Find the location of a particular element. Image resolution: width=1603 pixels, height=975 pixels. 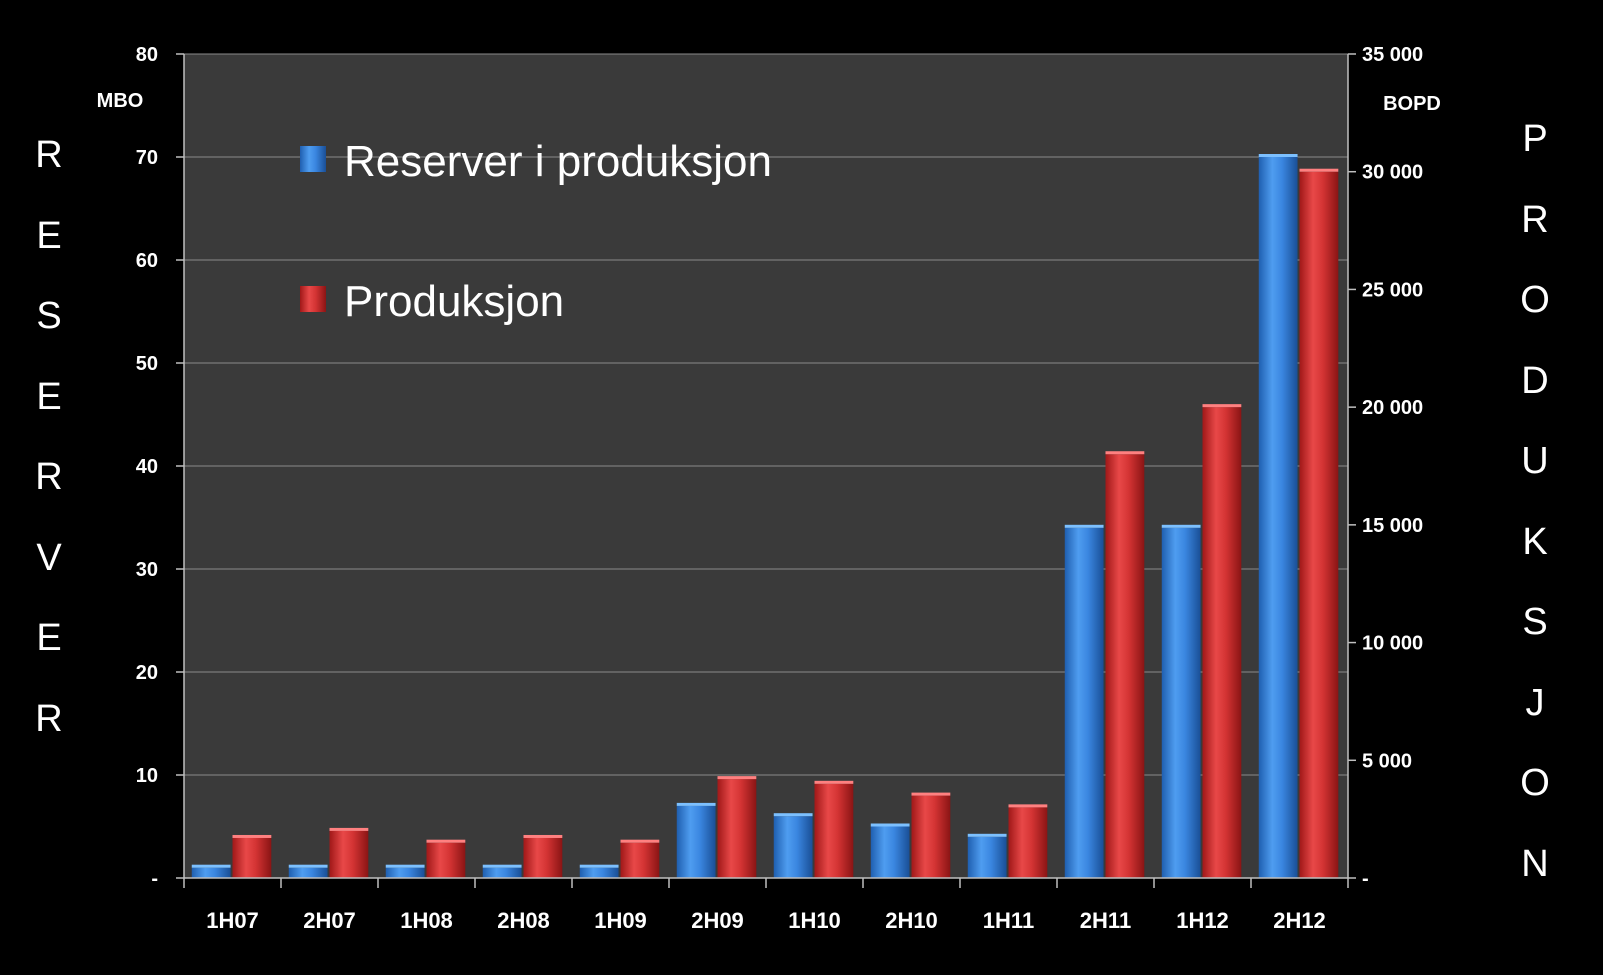

right-tick-label-2: 10 000 is located at coordinates (1392, 644).